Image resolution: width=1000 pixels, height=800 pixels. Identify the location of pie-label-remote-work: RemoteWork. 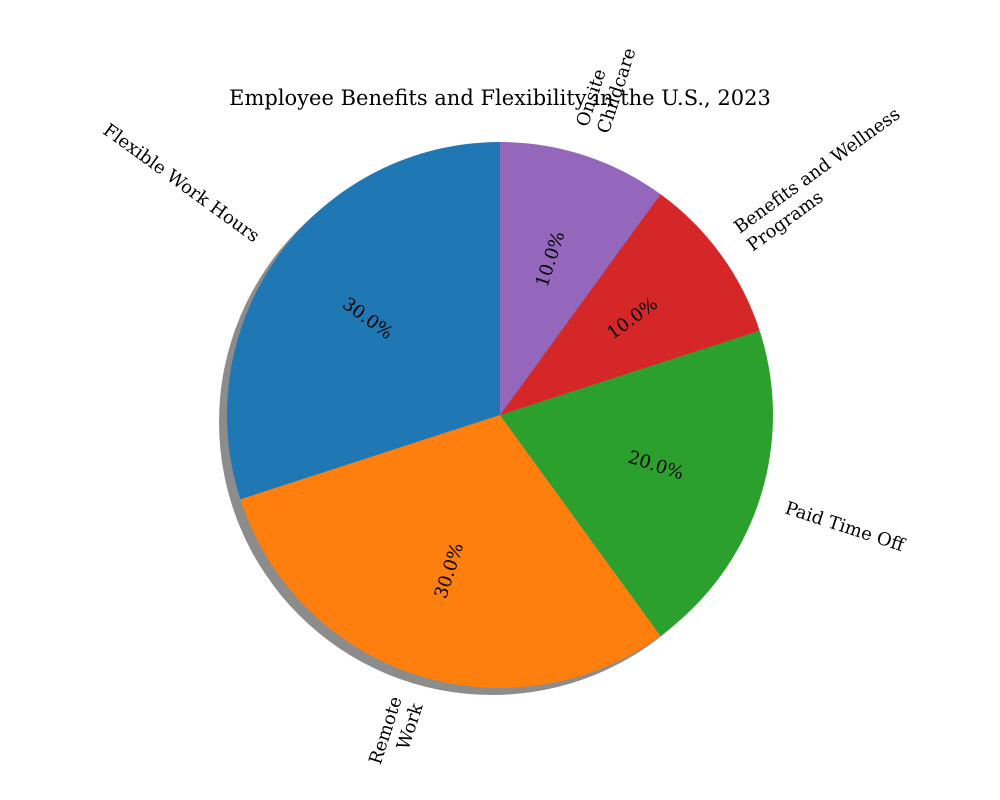
(396, 733).